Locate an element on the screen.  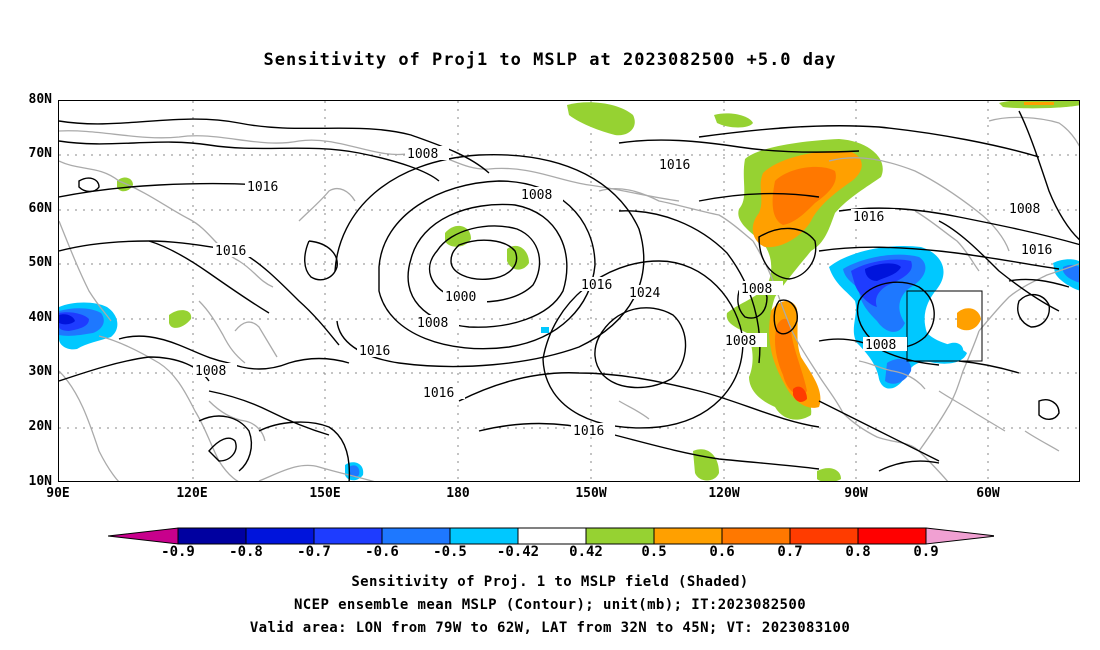
shade-green-siberia is located at coordinates (125, 184).